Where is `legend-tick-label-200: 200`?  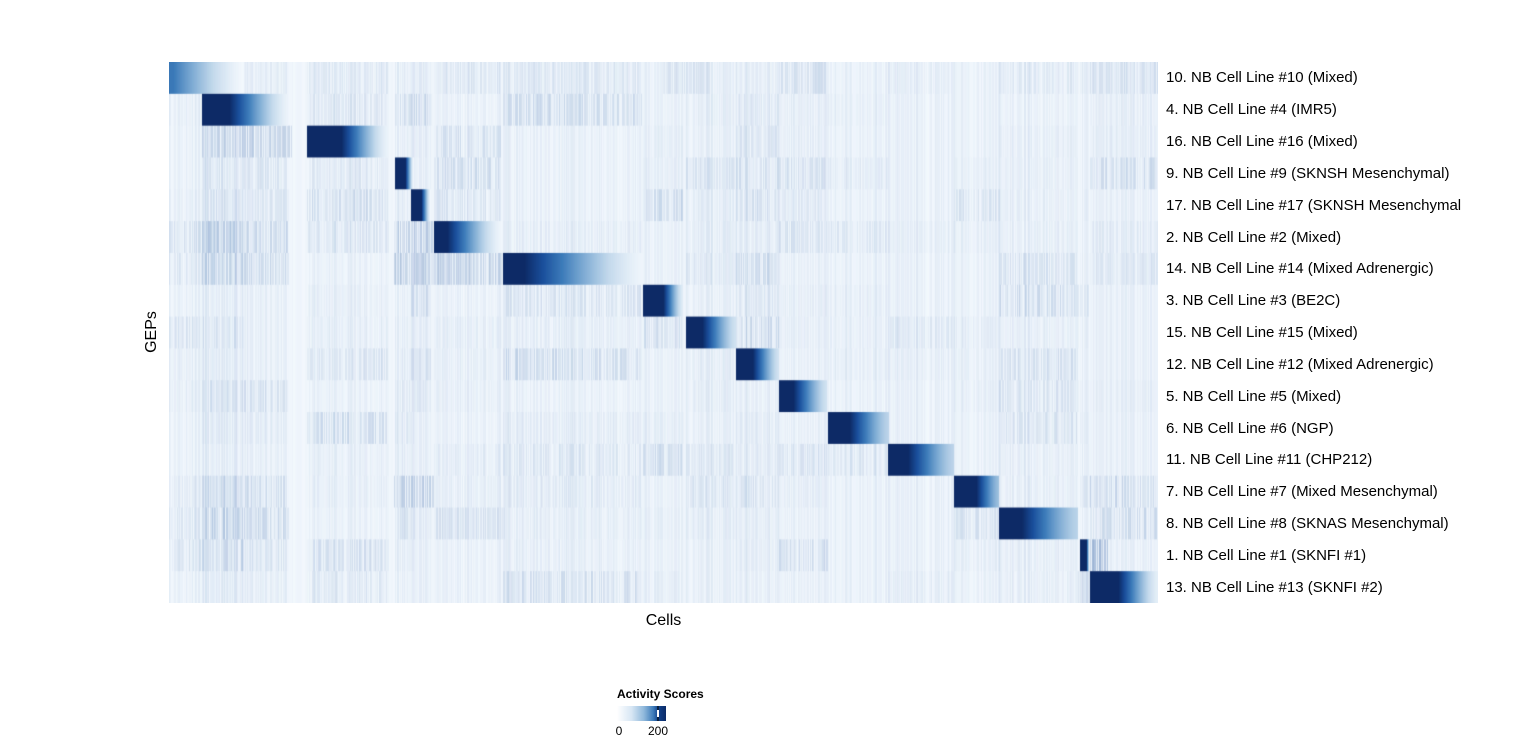
legend-tick-label-200: 200 is located at coordinates (658, 731).